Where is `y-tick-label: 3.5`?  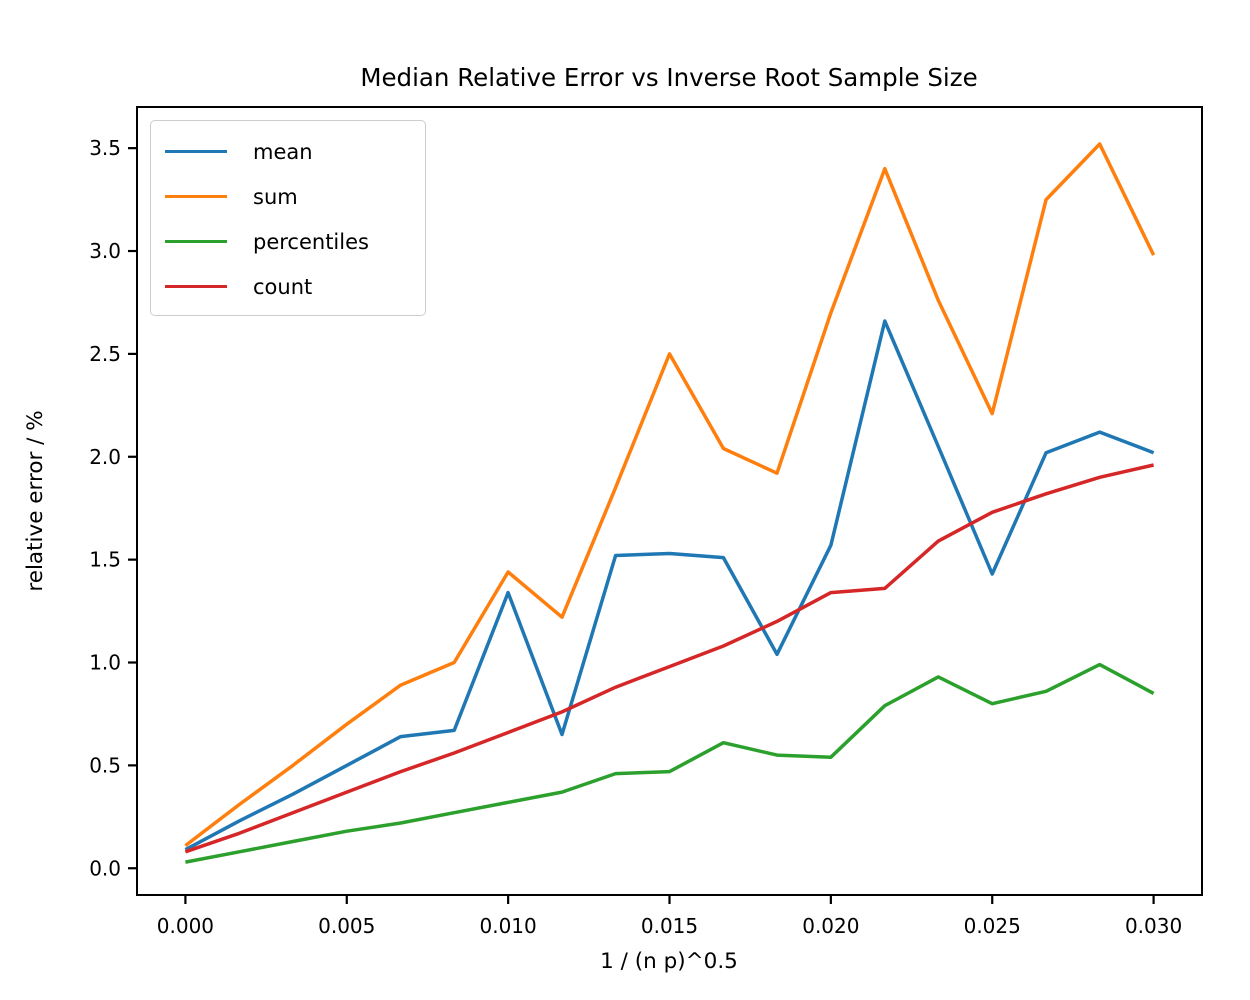 y-tick-label: 3.5 is located at coordinates (105, 148).